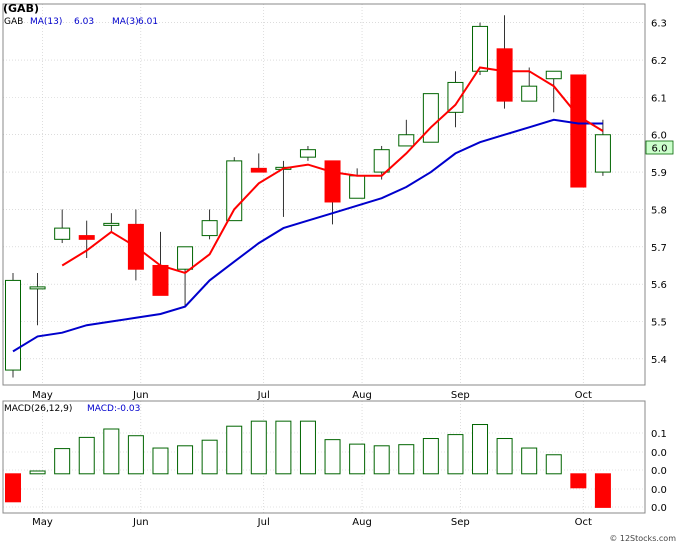 Image resolution: width=680 pixels, height=546 pixels. What do you see at coordinates (42, 395) in the screenshot?
I see `price-month-label: May` at bounding box center [42, 395].